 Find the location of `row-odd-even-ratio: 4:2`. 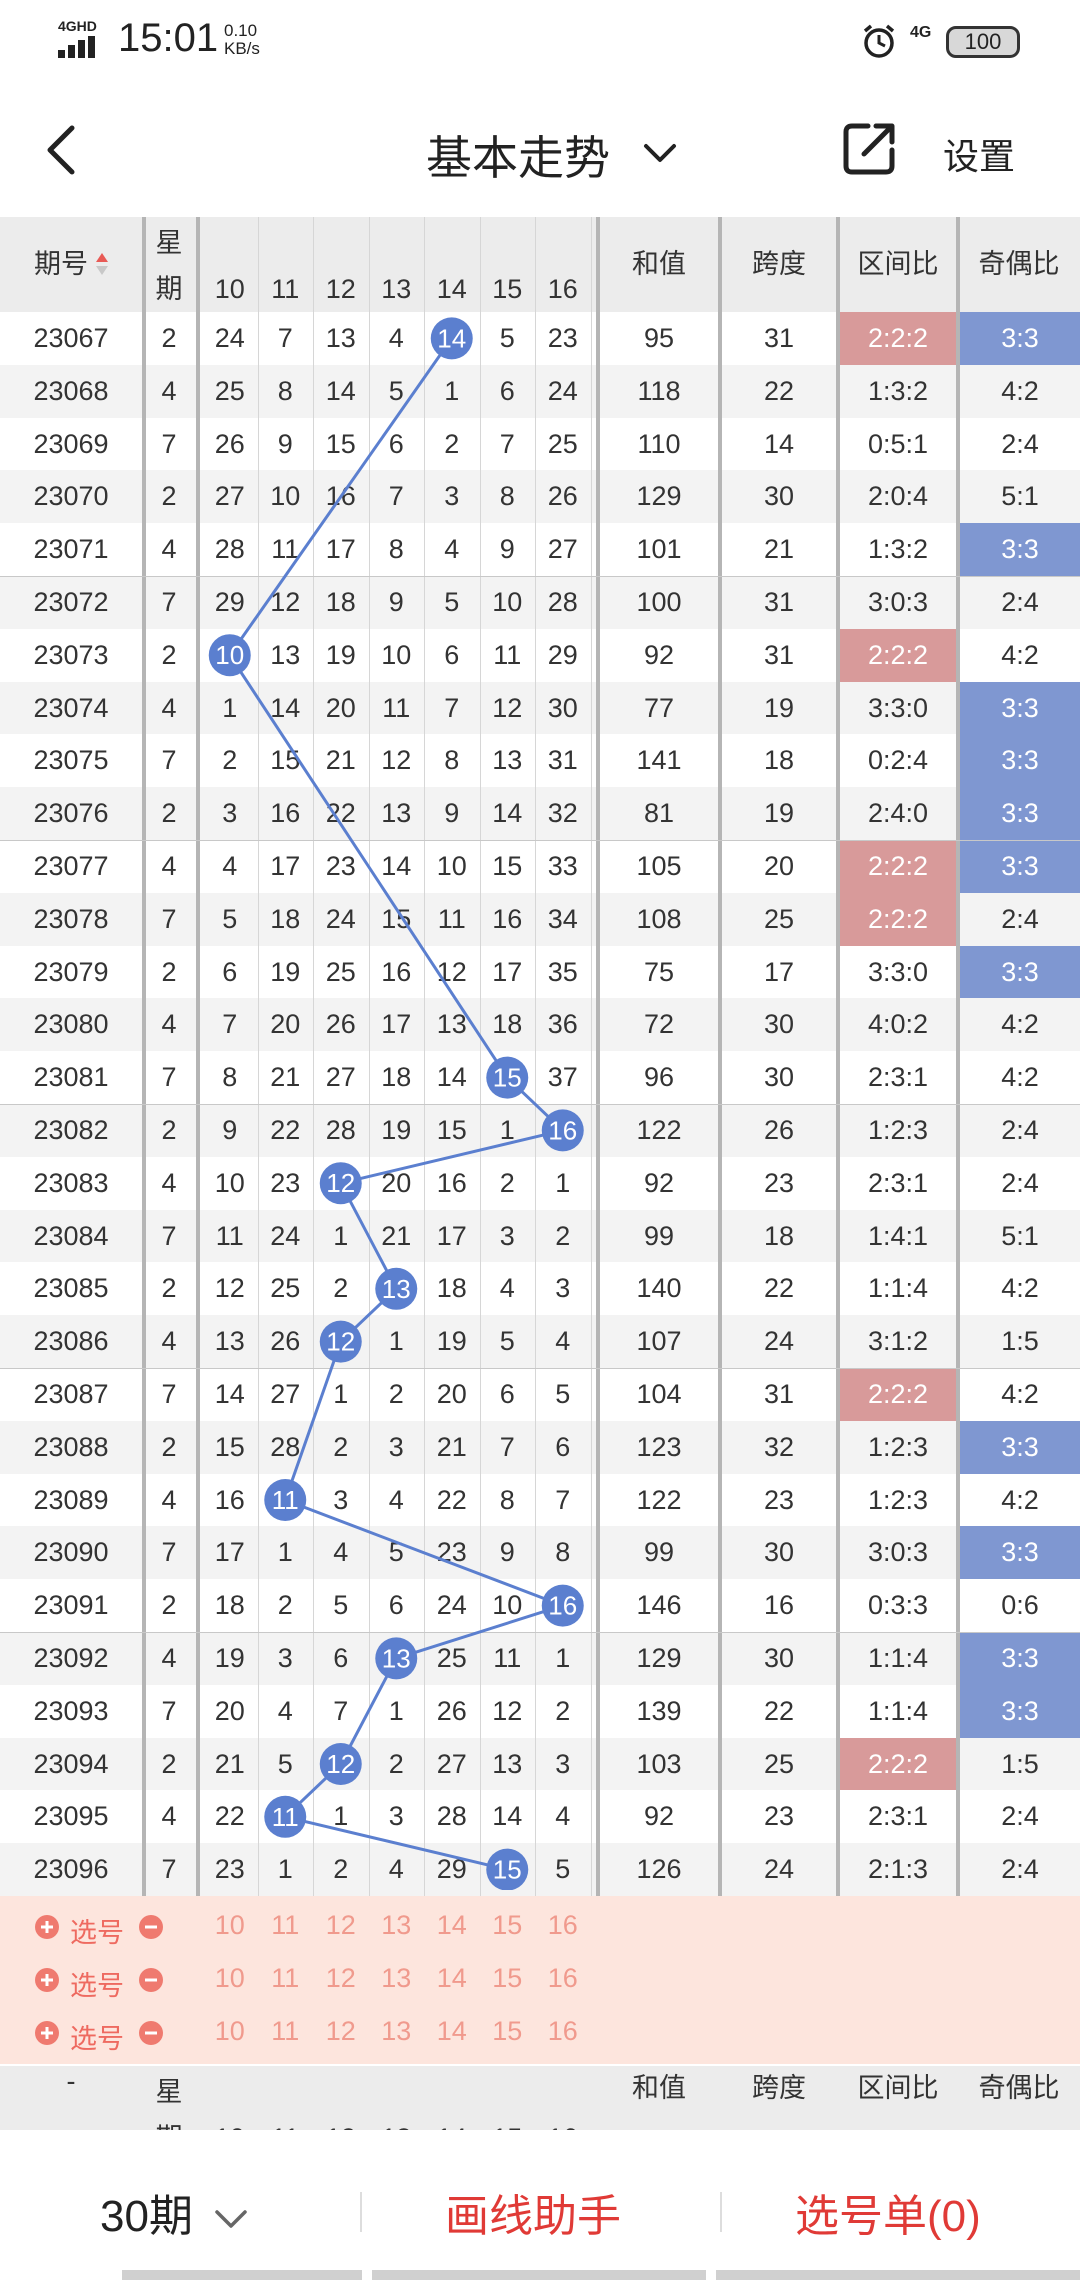

row-odd-even-ratio: 4:2 is located at coordinates (1020, 654).